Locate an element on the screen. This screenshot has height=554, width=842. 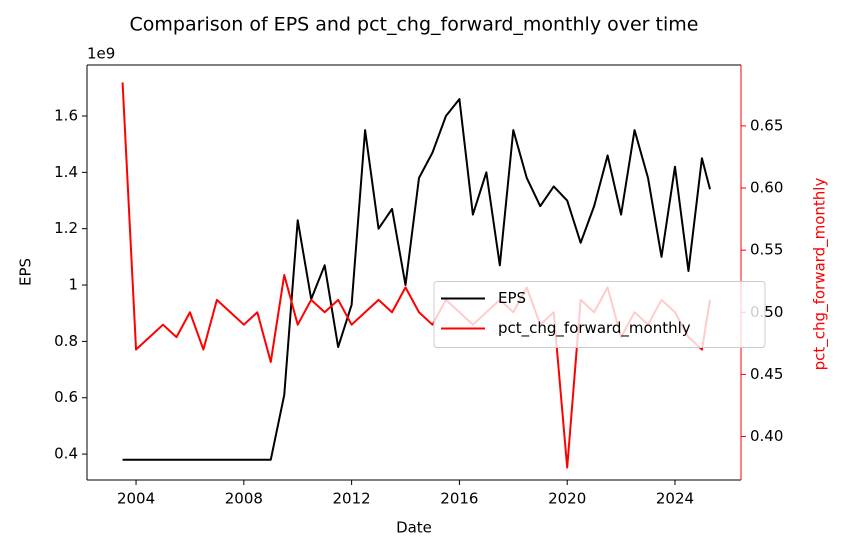
y-tick-label: 0.8 is located at coordinates (66, 341).